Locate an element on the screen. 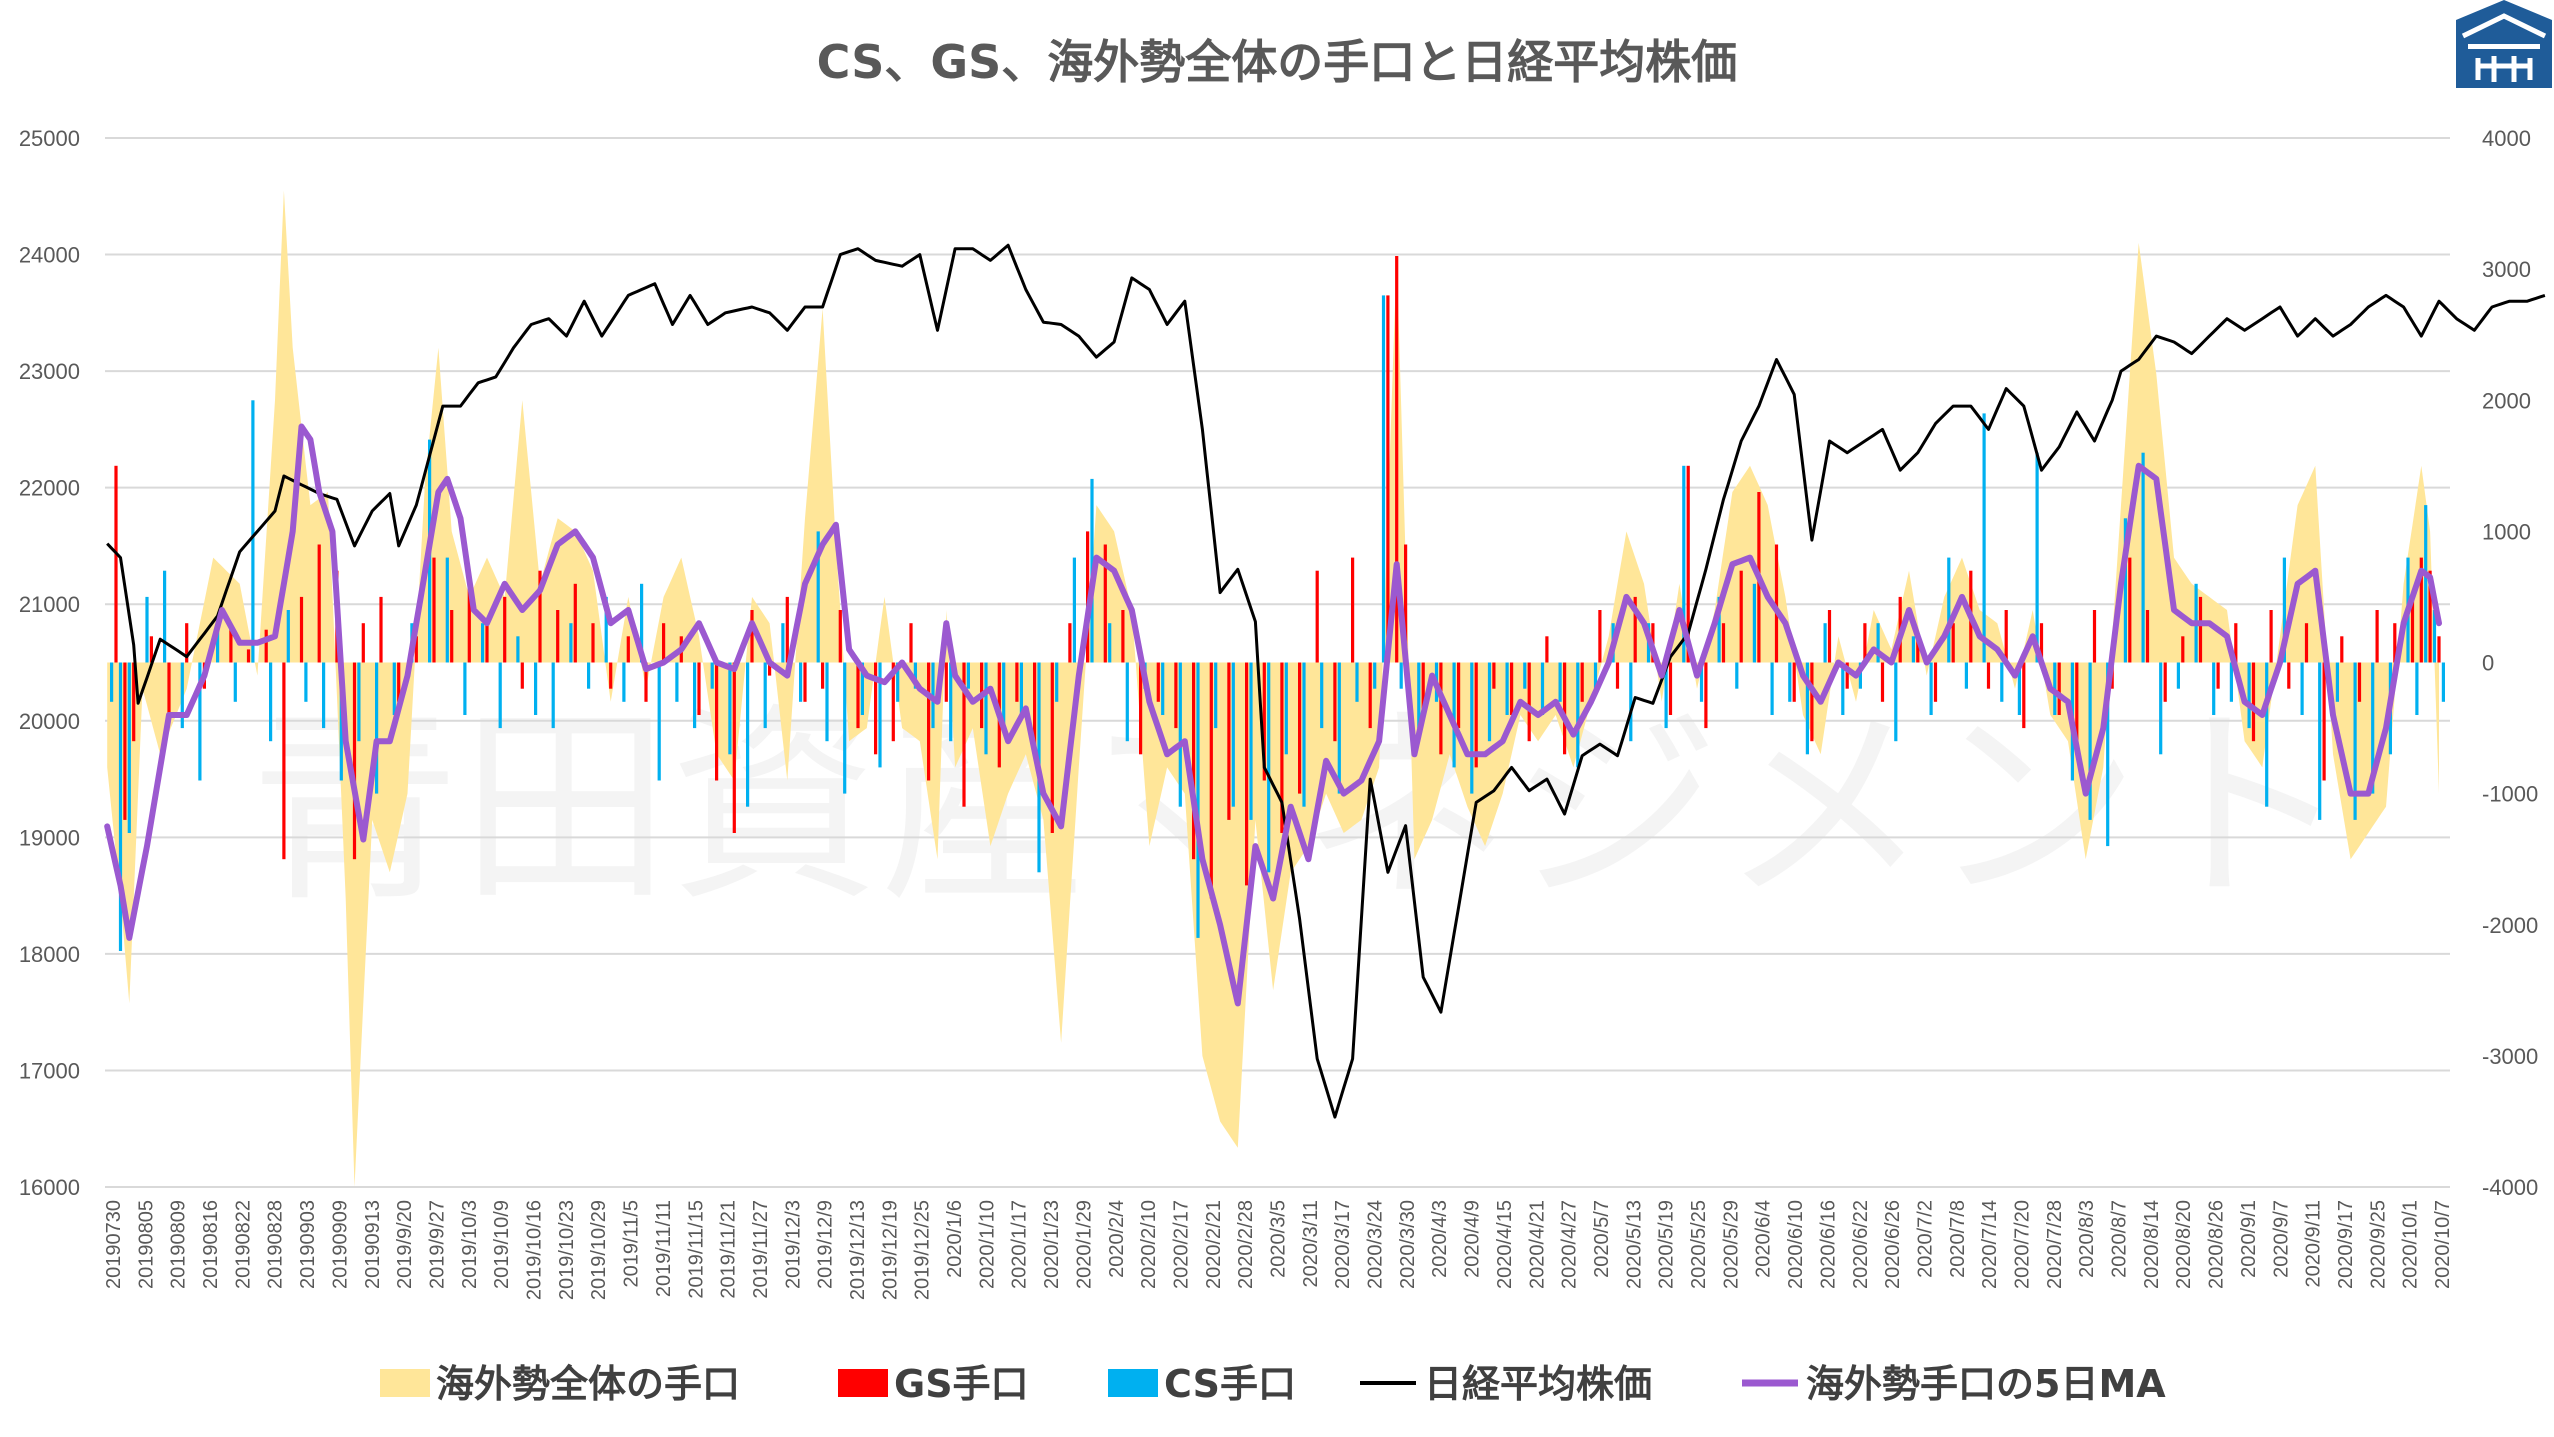 The height and width of the screenshot is (1437, 2554). x-tick-label: 2020/7/2 is located at coordinates (1925, 1239).